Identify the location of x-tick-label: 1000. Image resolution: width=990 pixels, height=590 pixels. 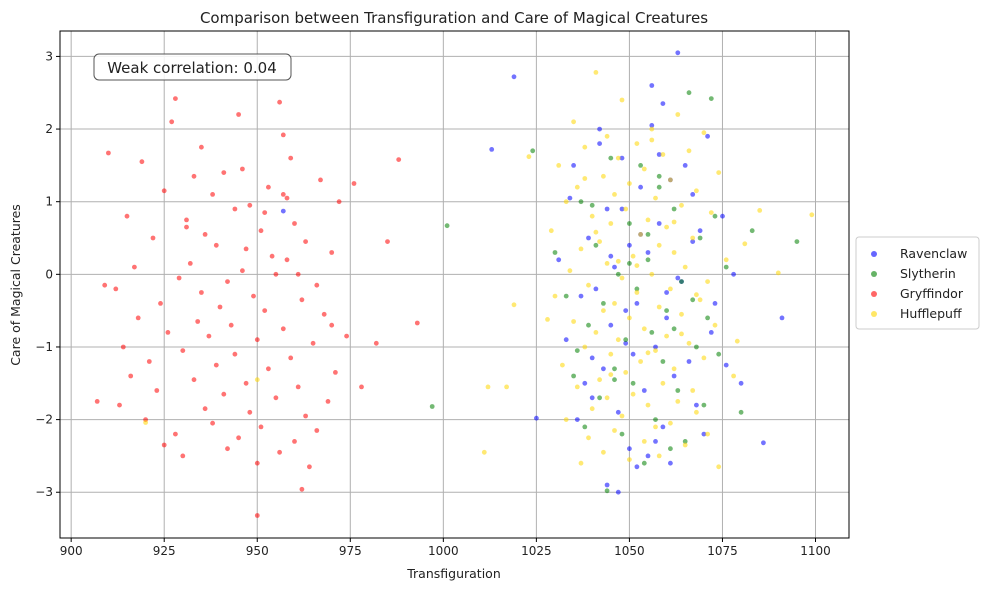
(443, 551).